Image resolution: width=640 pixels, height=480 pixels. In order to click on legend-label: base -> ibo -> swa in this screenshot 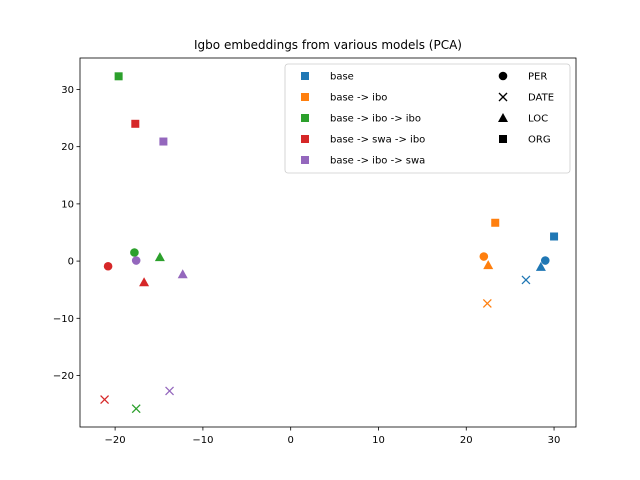, I will do `click(377, 161)`.